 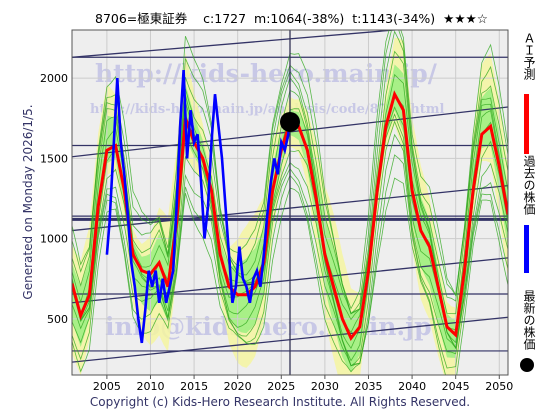 What do you see at coordinates (368, 386) in the screenshot?
I see `x-tick-label: 2035` at bounding box center [368, 386].